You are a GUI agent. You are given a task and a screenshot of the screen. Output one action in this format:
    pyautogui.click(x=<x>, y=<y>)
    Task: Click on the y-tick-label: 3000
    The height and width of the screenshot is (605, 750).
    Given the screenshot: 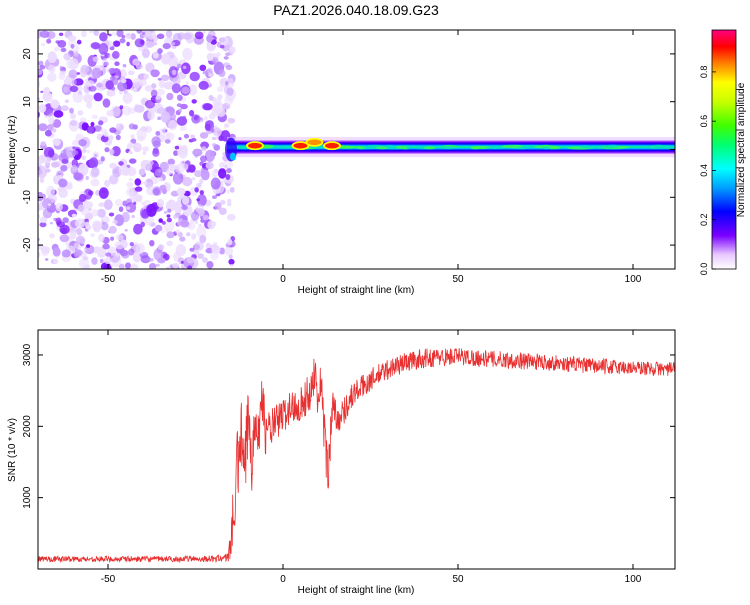 What is the action you would take?
    pyautogui.click(x=27, y=354)
    